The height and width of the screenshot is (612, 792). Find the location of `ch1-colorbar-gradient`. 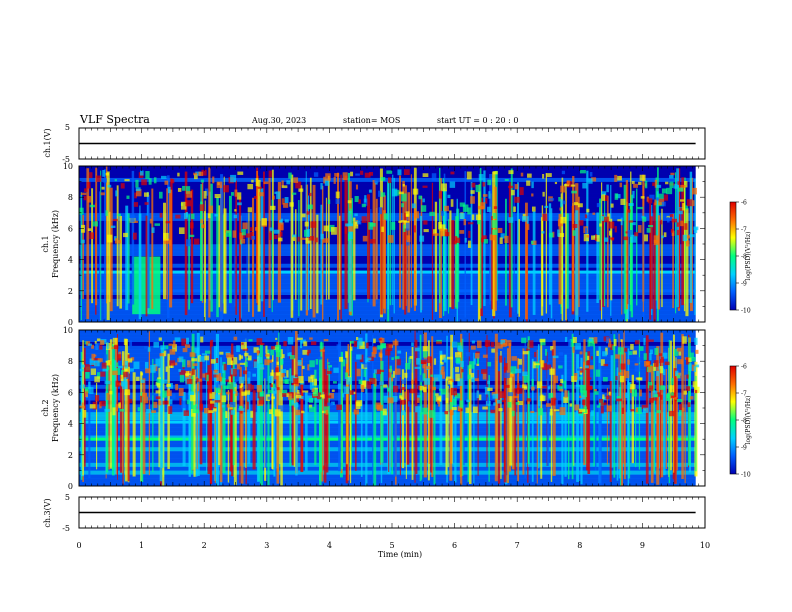

ch1-colorbar-gradient is located at coordinates (733, 256).